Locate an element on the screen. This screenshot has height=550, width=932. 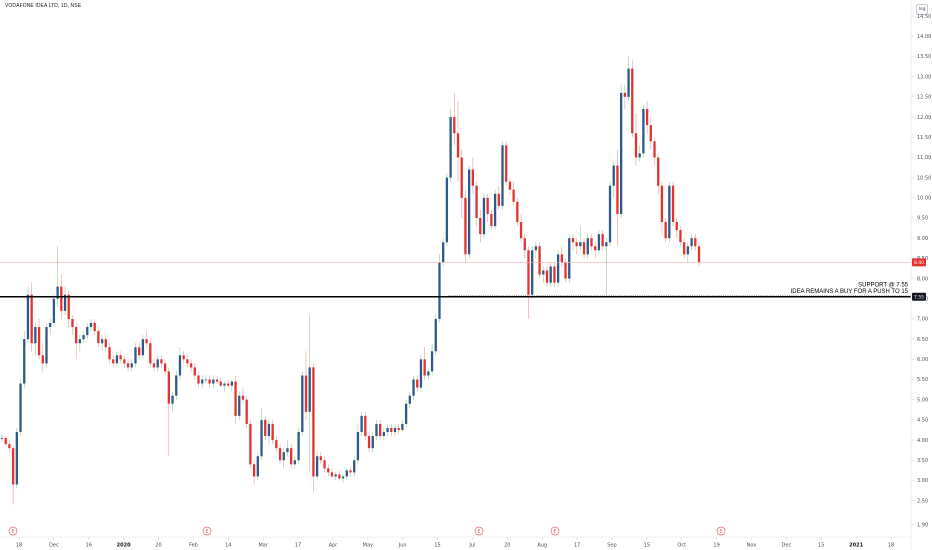
x-tick-label: 17 is located at coordinates (298, 546).